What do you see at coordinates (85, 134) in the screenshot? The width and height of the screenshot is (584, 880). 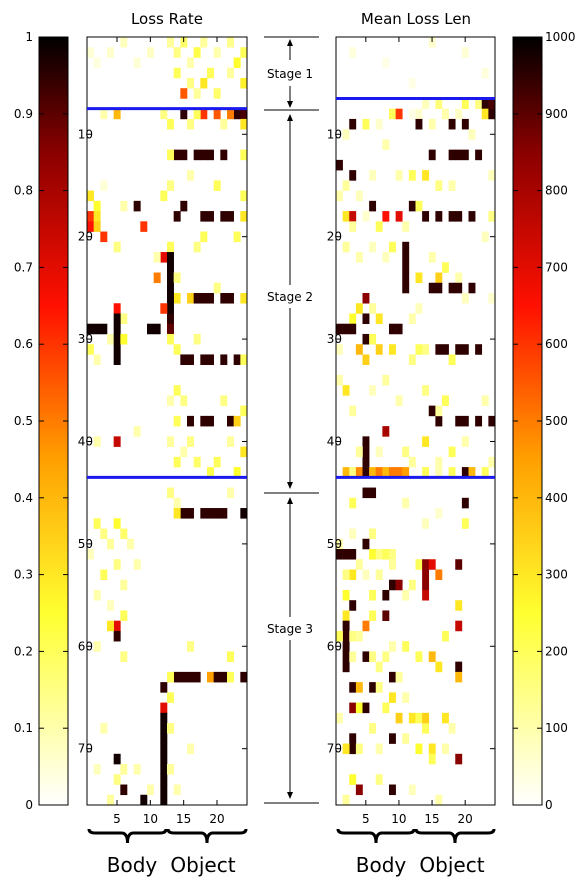 I see `loss-rate-ytick-label: 10` at bounding box center [85, 134].